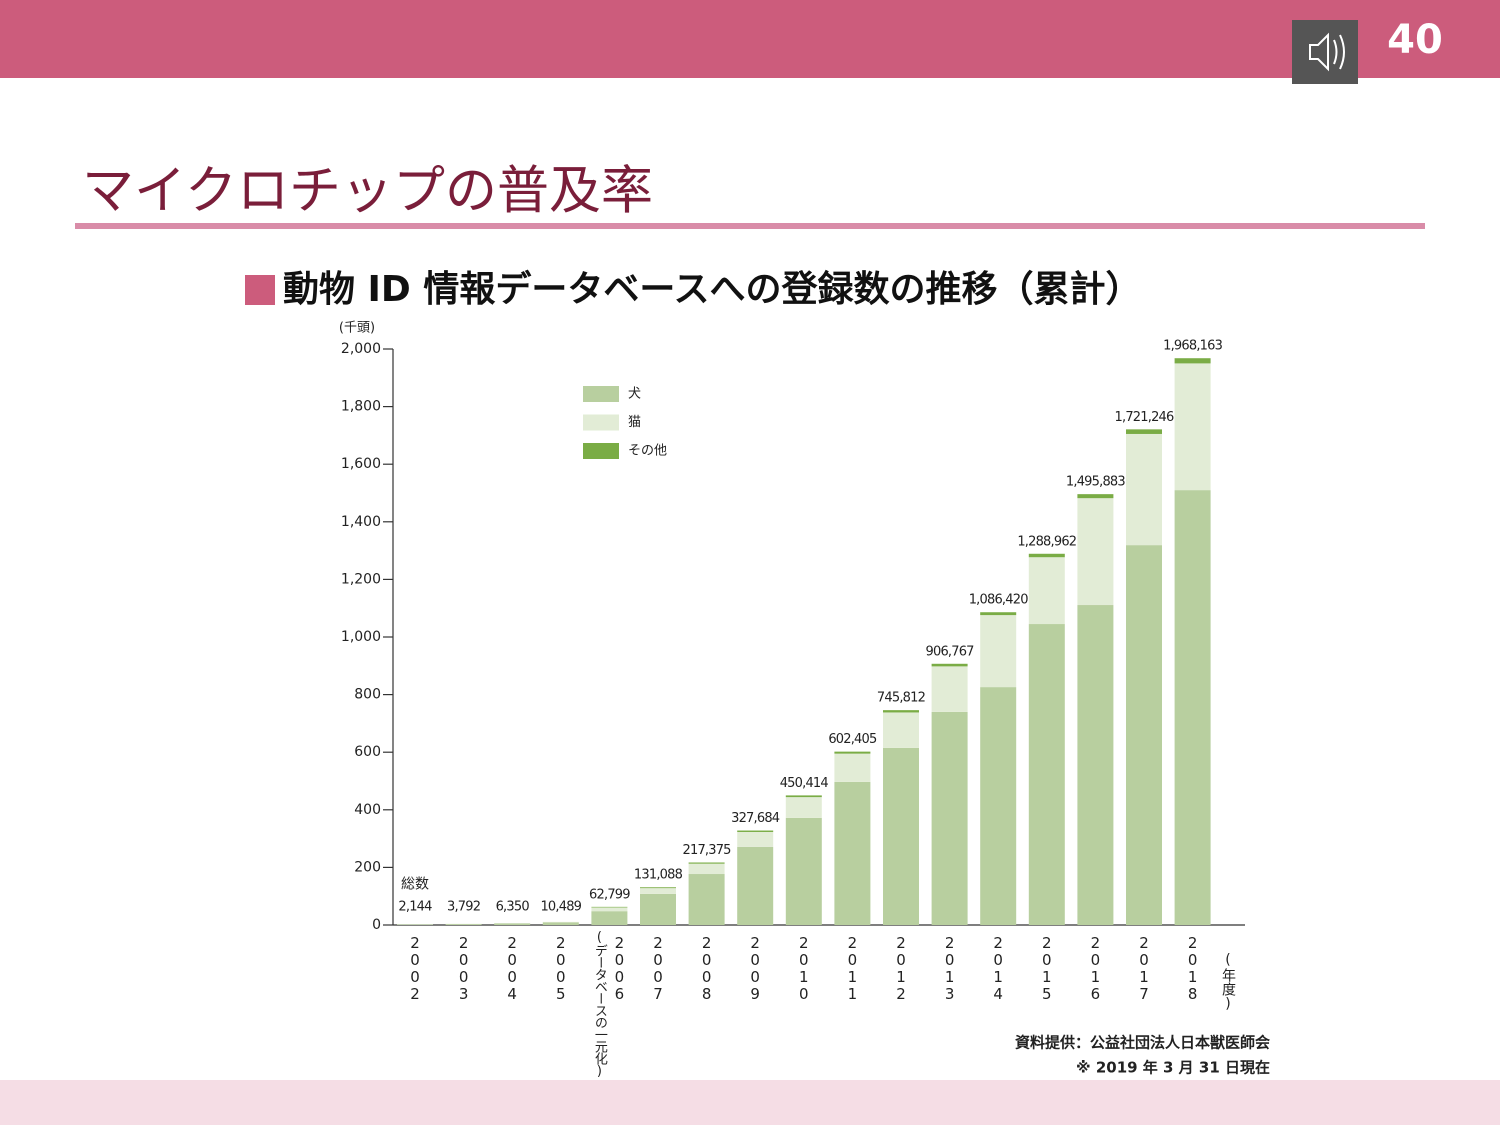 The width and height of the screenshot is (1500, 1125). Describe the element at coordinates (619, 968) in the screenshot. I see `x-tick-label: 2006` at that location.